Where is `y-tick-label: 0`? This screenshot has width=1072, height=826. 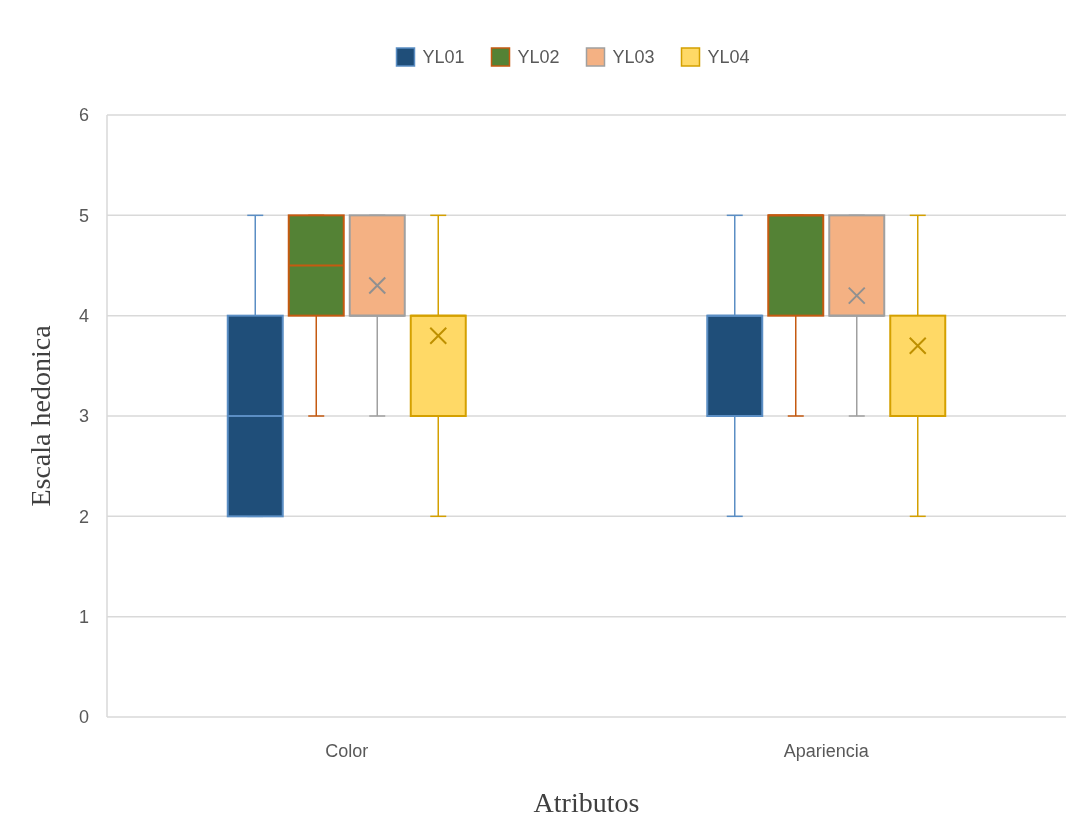 y-tick-label: 0 is located at coordinates (83, 717).